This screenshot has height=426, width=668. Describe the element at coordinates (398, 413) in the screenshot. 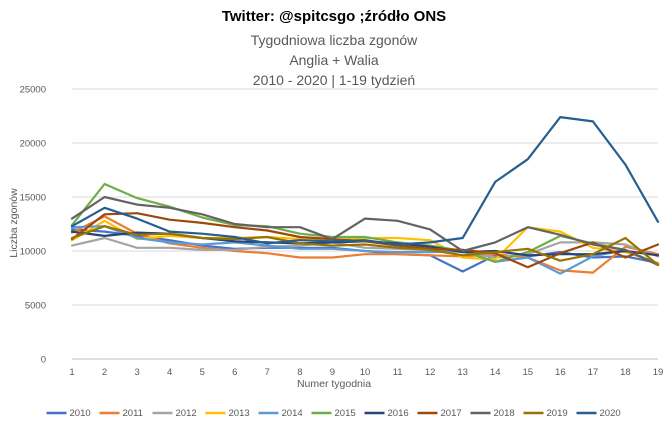

I see `legend-label: 2016` at that location.